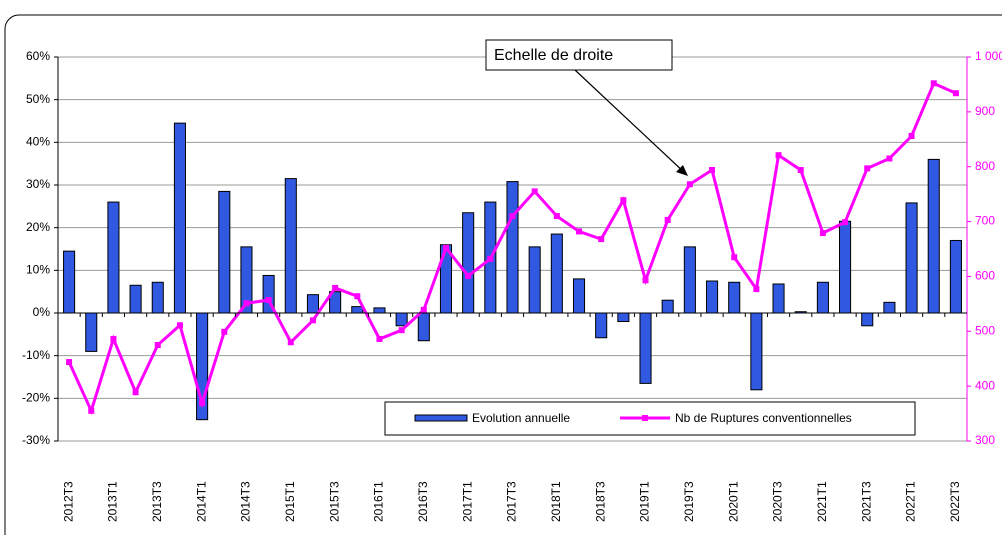  Describe the element at coordinates (682, 170) in the screenshot. I see `annotation-arrowhead` at that location.